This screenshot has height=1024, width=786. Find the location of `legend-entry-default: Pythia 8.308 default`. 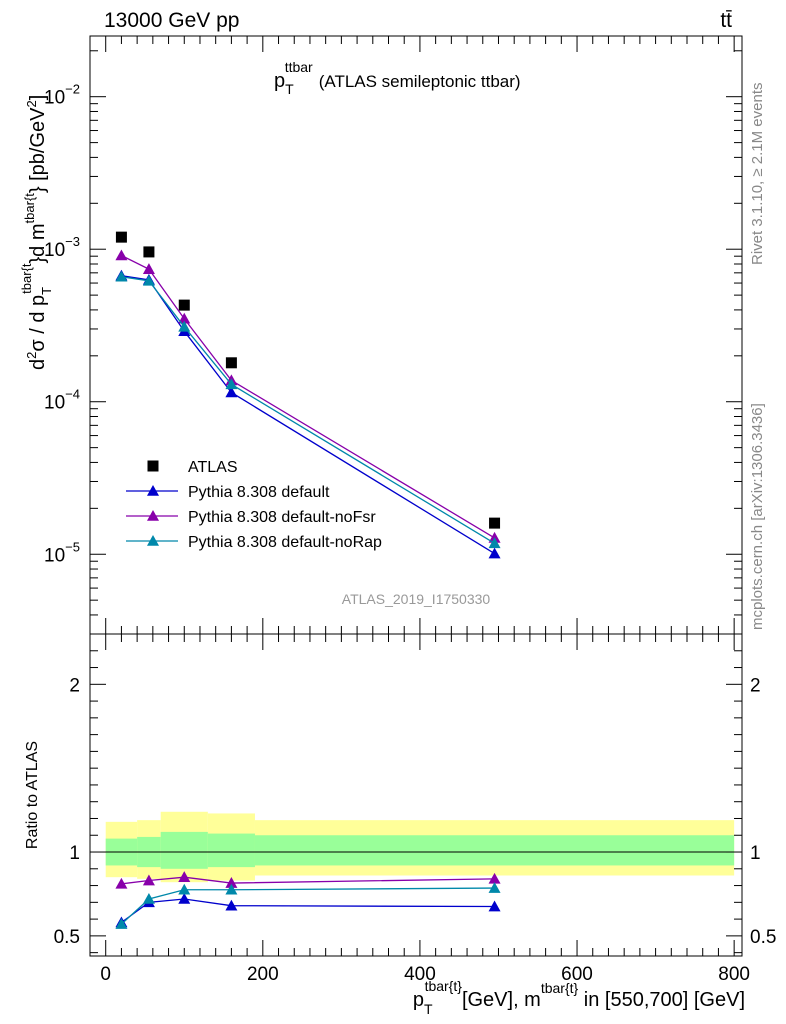

legend-entry-default: Pythia 8.308 default is located at coordinates (228, 492).